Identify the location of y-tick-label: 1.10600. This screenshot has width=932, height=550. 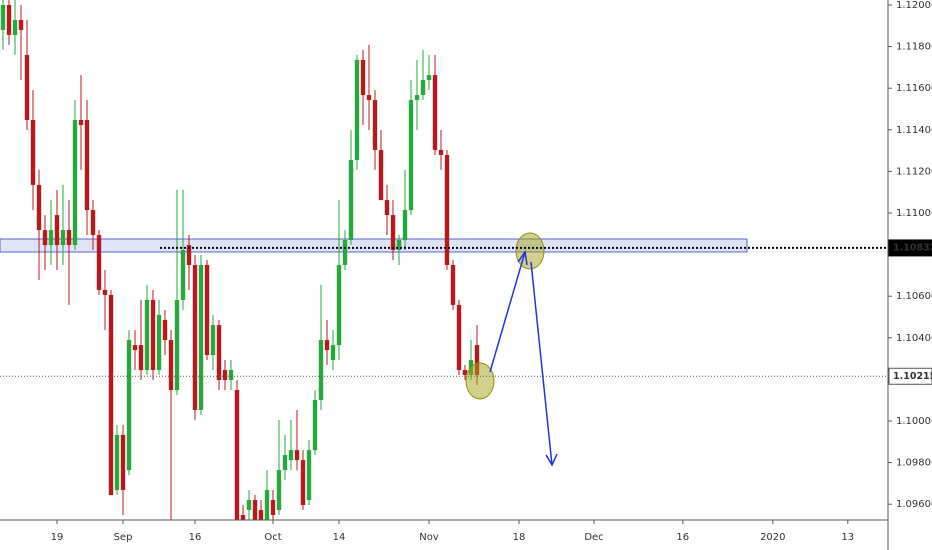
(914, 296).